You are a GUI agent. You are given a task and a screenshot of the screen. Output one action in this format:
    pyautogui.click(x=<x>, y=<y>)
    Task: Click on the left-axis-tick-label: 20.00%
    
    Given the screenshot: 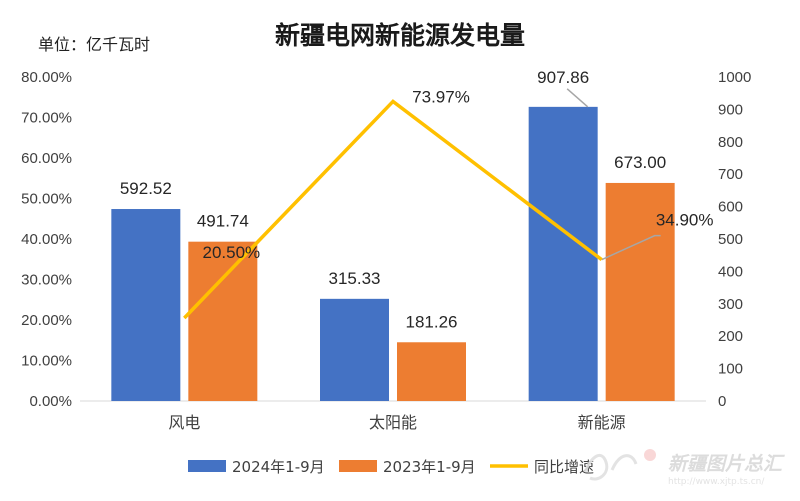 What is the action you would take?
    pyautogui.click(x=46, y=320)
    